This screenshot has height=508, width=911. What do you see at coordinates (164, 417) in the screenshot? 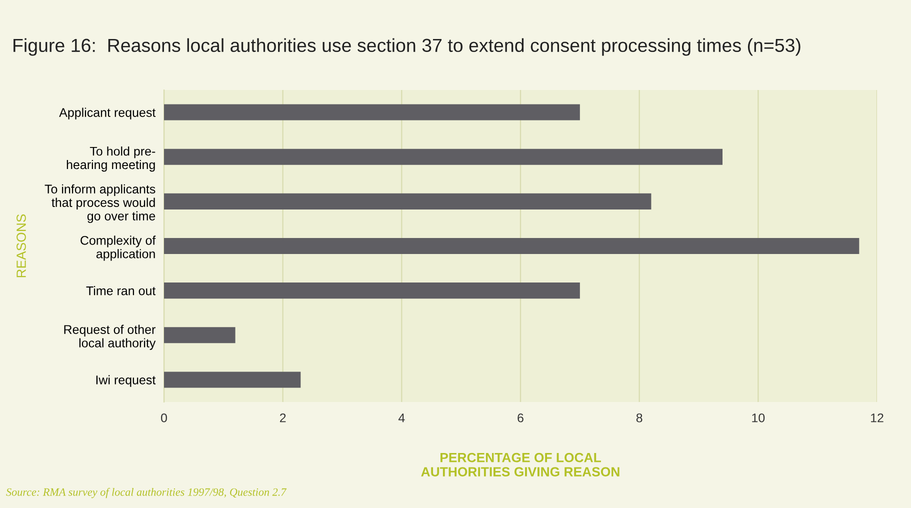
I see `x-tick-label: 0` at bounding box center [164, 417].